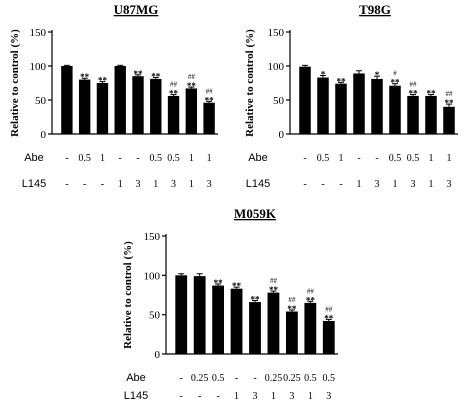 Image resolution: width=474 pixels, height=401 pixels. What do you see at coordinates (375, 9) in the screenshot?
I see `chart-title: T98G` at bounding box center [375, 9].